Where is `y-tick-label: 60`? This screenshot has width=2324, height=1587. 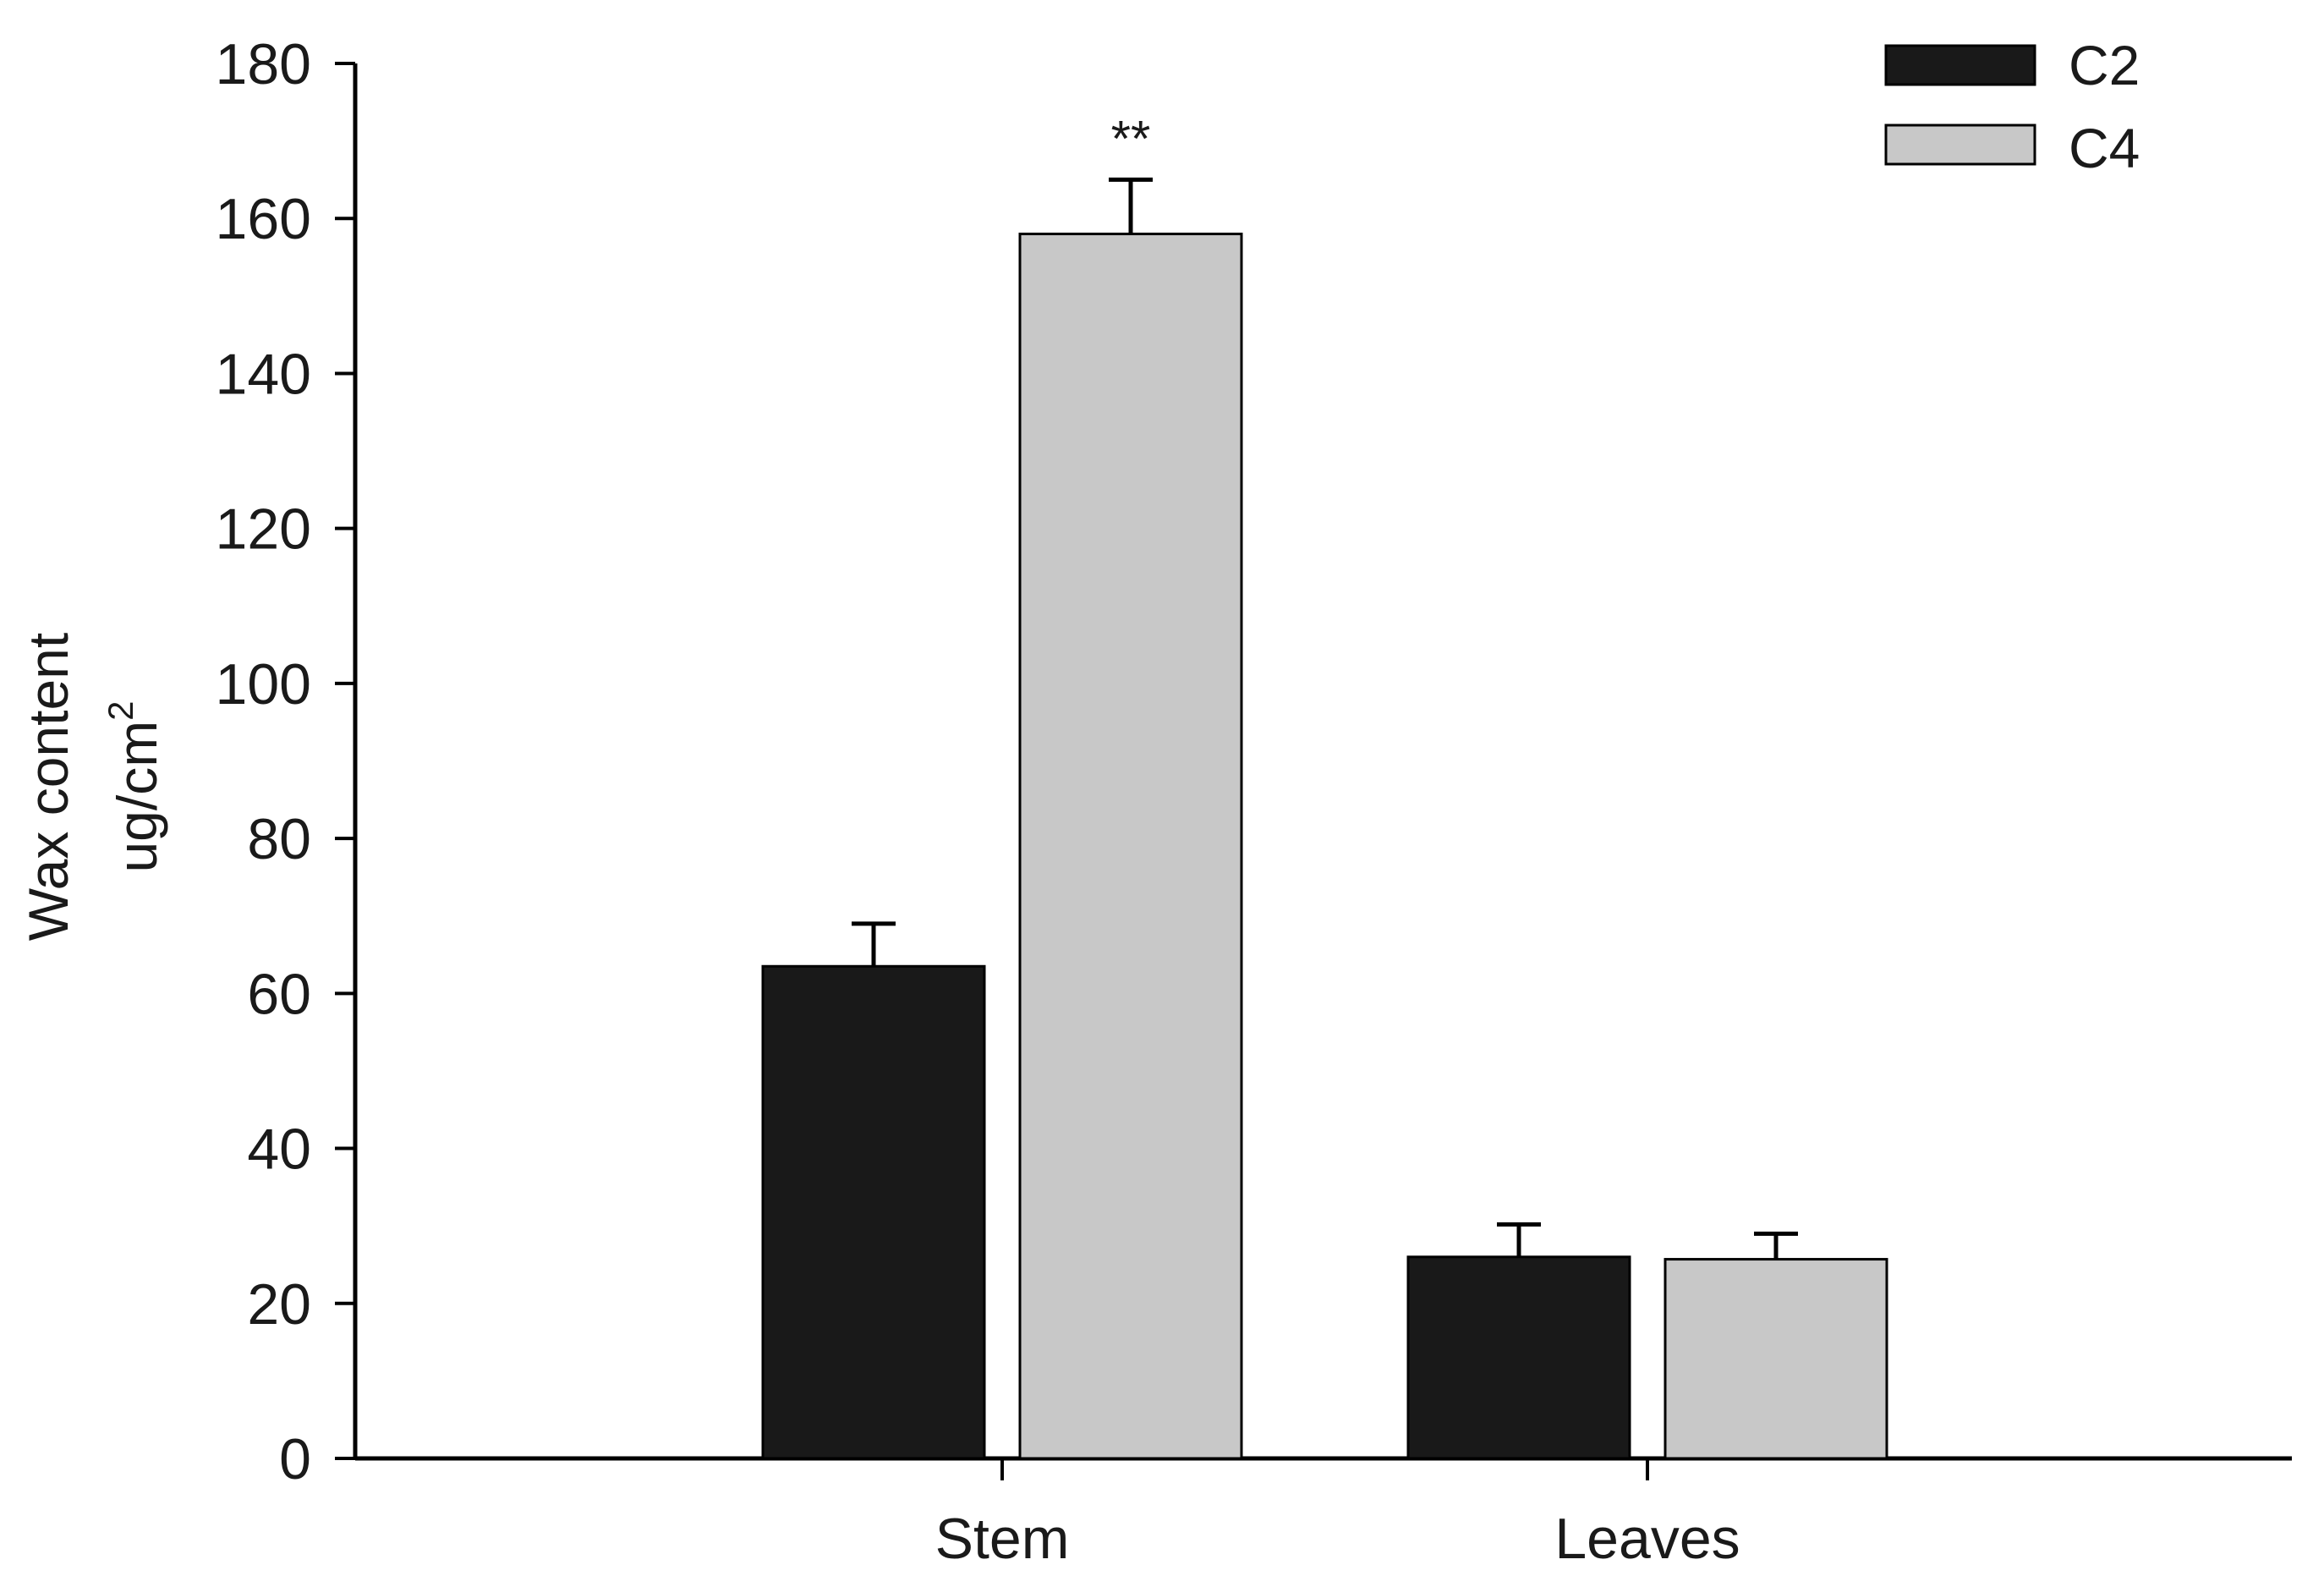
y-tick-label: 60 is located at coordinates (279, 994).